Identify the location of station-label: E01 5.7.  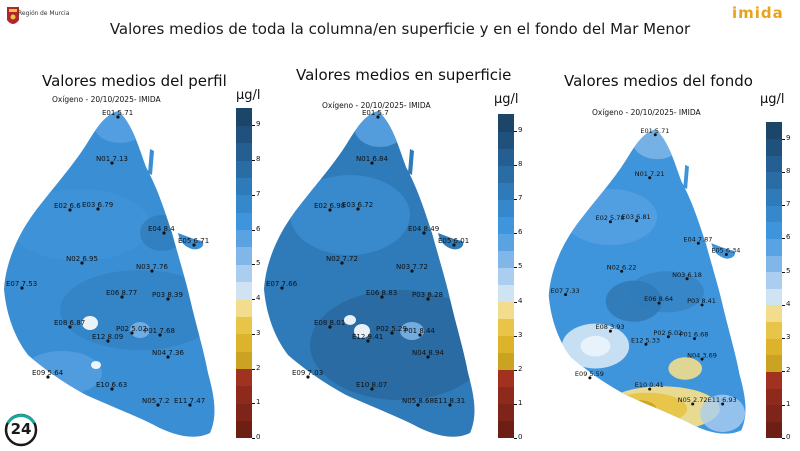
(375, 113).